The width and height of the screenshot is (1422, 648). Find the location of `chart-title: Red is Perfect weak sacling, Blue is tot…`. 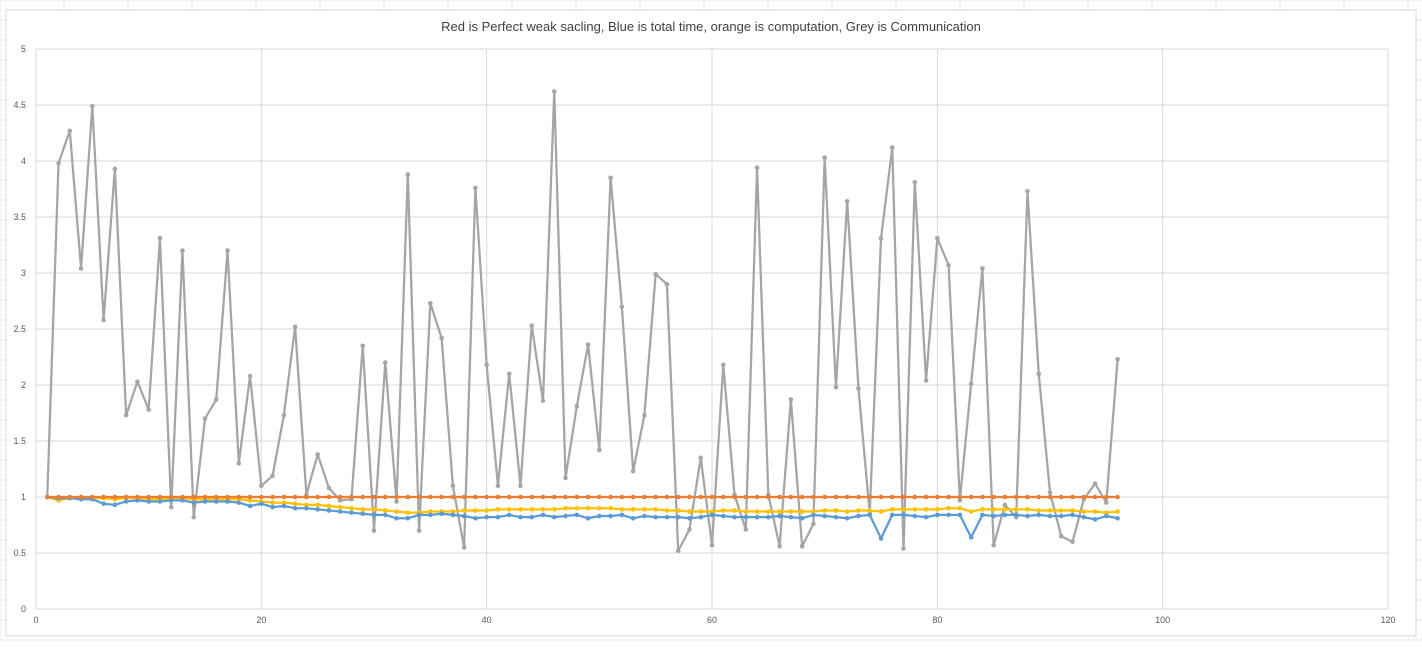

chart-title: Red is Perfect weak sacling, Blue is tot… is located at coordinates (711, 26).